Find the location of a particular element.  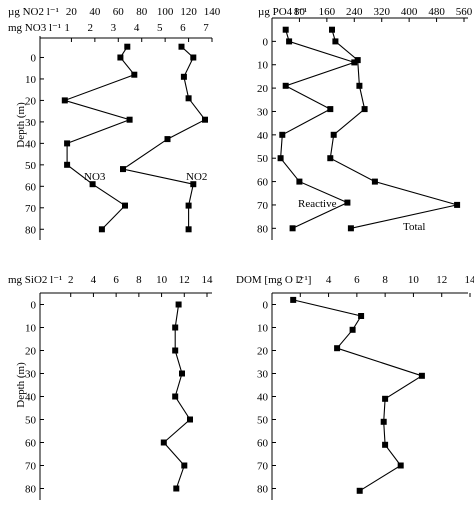

x-tick-label: 400 is located at coordinates (409, 12).